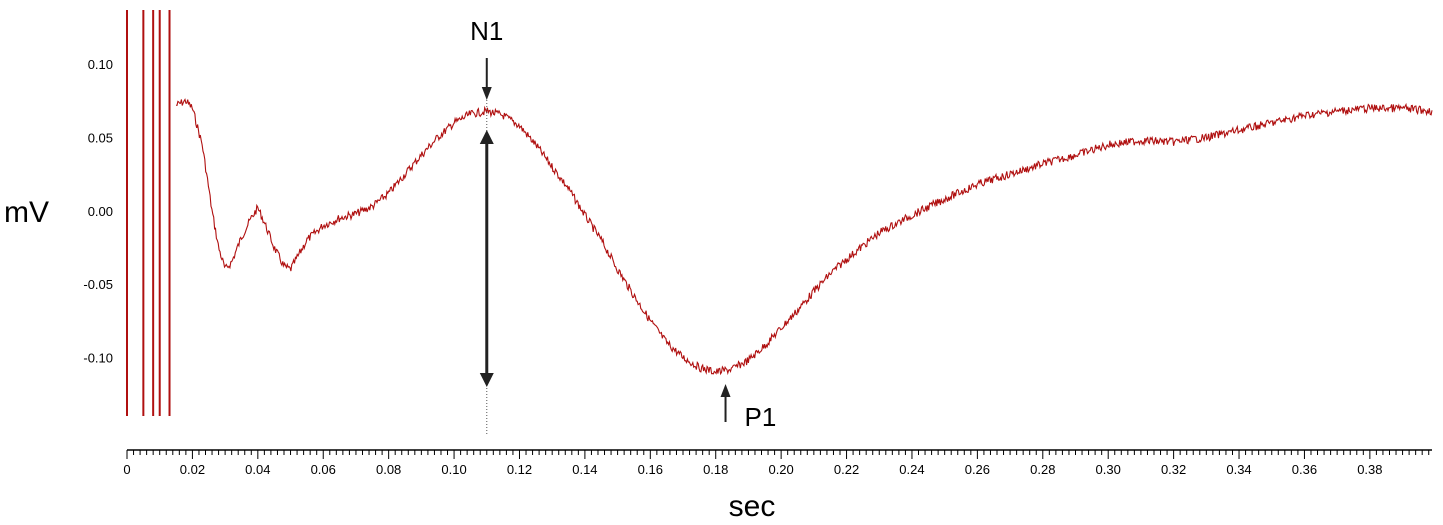 The width and height of the screenshot is (1443, 525). Describe the element at coordinates (977, 469) in the screenshot. I see `x-tick-label: 0.26` at that location.